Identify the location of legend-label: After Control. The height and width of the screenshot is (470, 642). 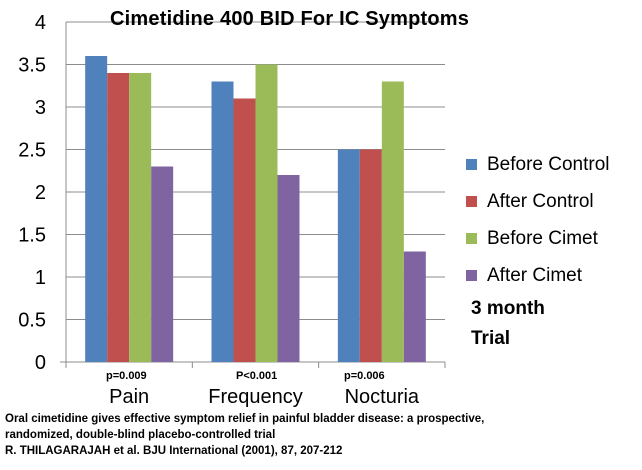
(540, 201).